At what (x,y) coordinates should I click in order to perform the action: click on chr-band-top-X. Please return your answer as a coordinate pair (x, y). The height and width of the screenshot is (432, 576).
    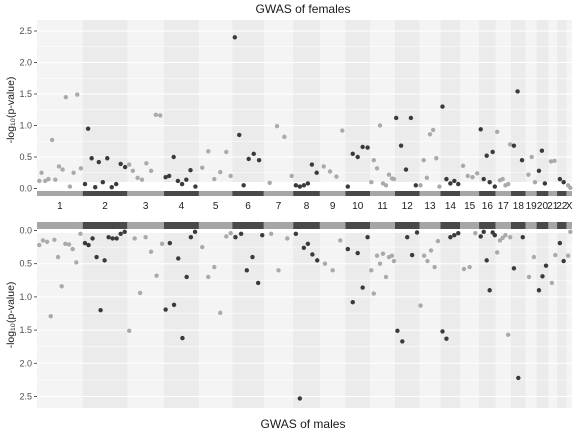
    Looking at the image, I should click on (569, 193).